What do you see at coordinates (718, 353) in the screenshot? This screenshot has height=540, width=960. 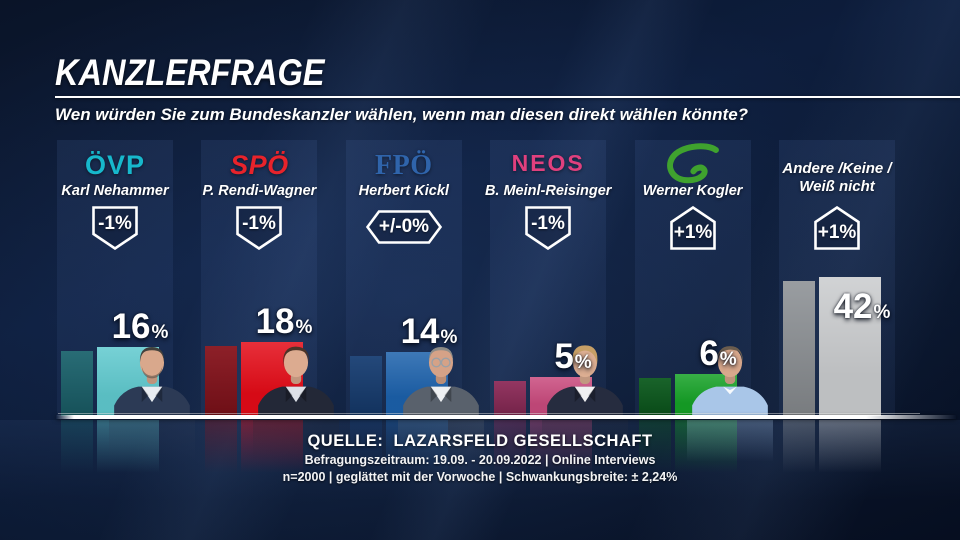 I see `value-label: 6 %` at bounding box center [718, 353].